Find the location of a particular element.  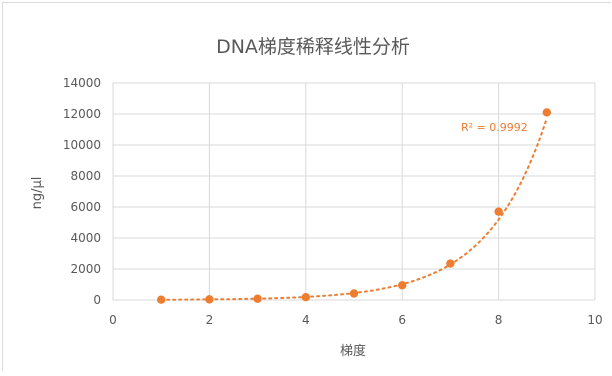

x-tick-label: 4 is located at coordinates (306, 320).